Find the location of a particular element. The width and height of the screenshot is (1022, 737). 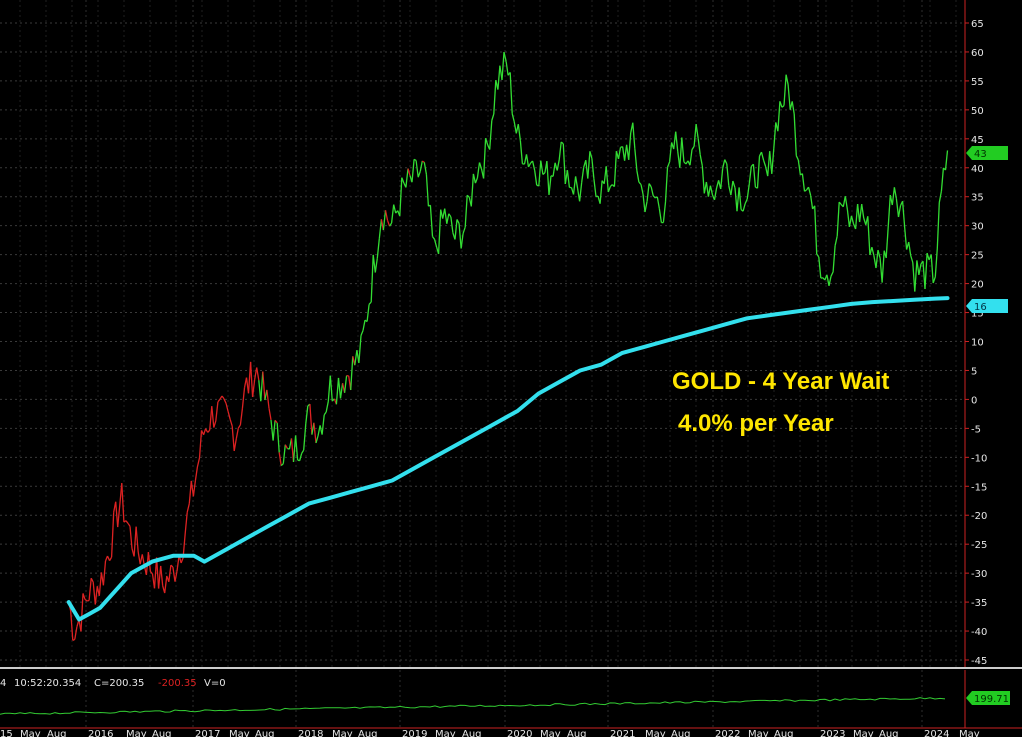

status-time: 10:52:20.354 is located at coordinates (47, 683).